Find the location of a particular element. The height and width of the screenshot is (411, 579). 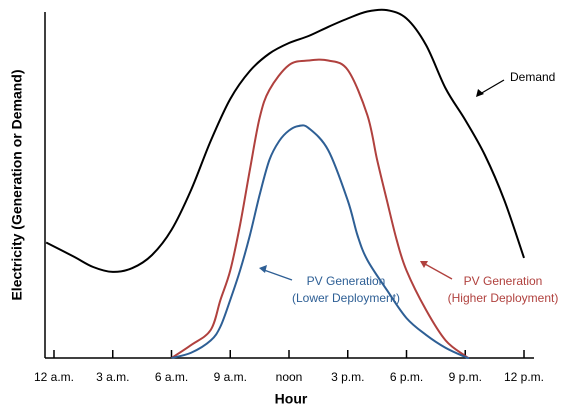

x-tick-label: 9 a.m. is located at coordinates (230, 377).